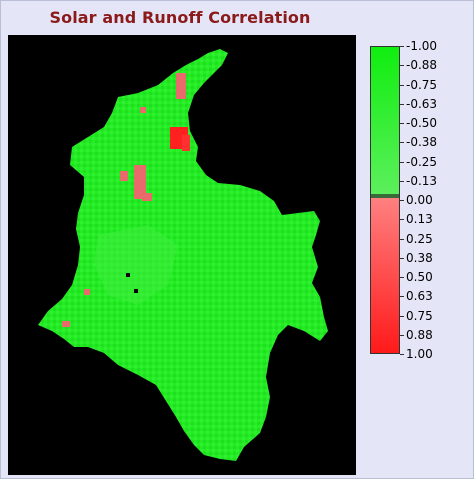 This screenshot has height=479, width=474. What do you see at coordinates (87, 292) in the screenshot?
I see `patch-west-small` at bounding box center [87, 292].